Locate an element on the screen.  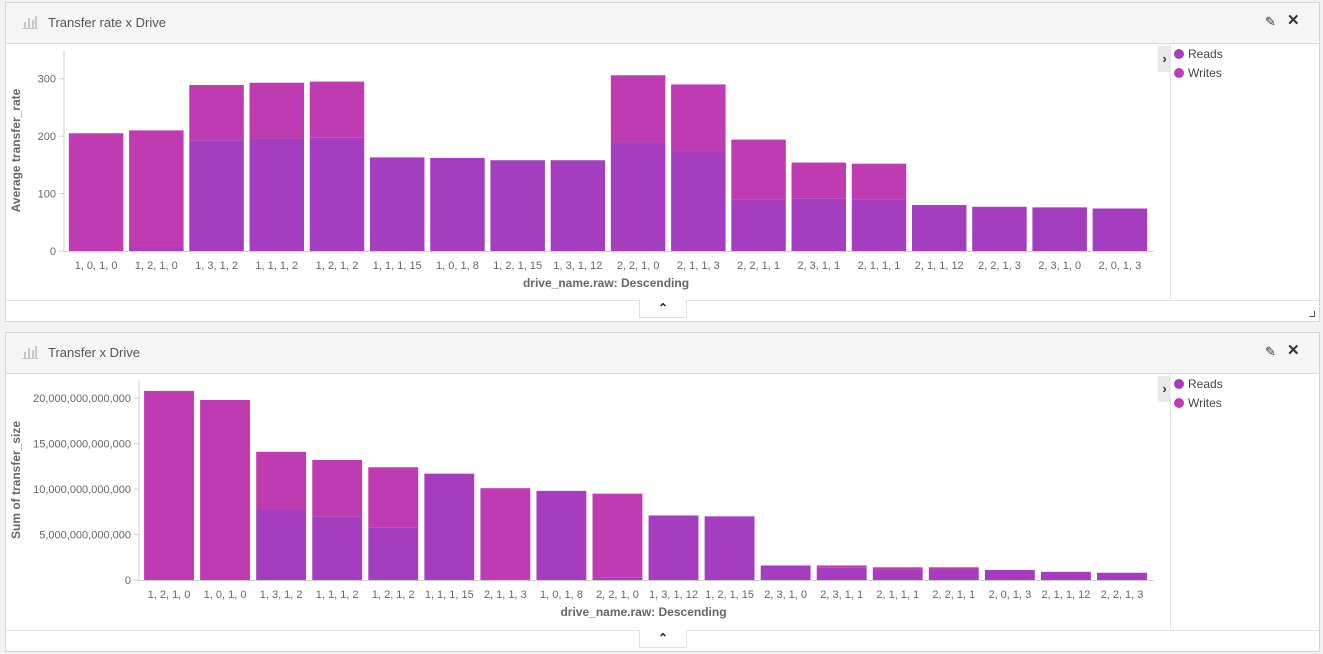
panel-header: Transfer rate x Drive ✎ ✕ is located at coordinates (662, 23).